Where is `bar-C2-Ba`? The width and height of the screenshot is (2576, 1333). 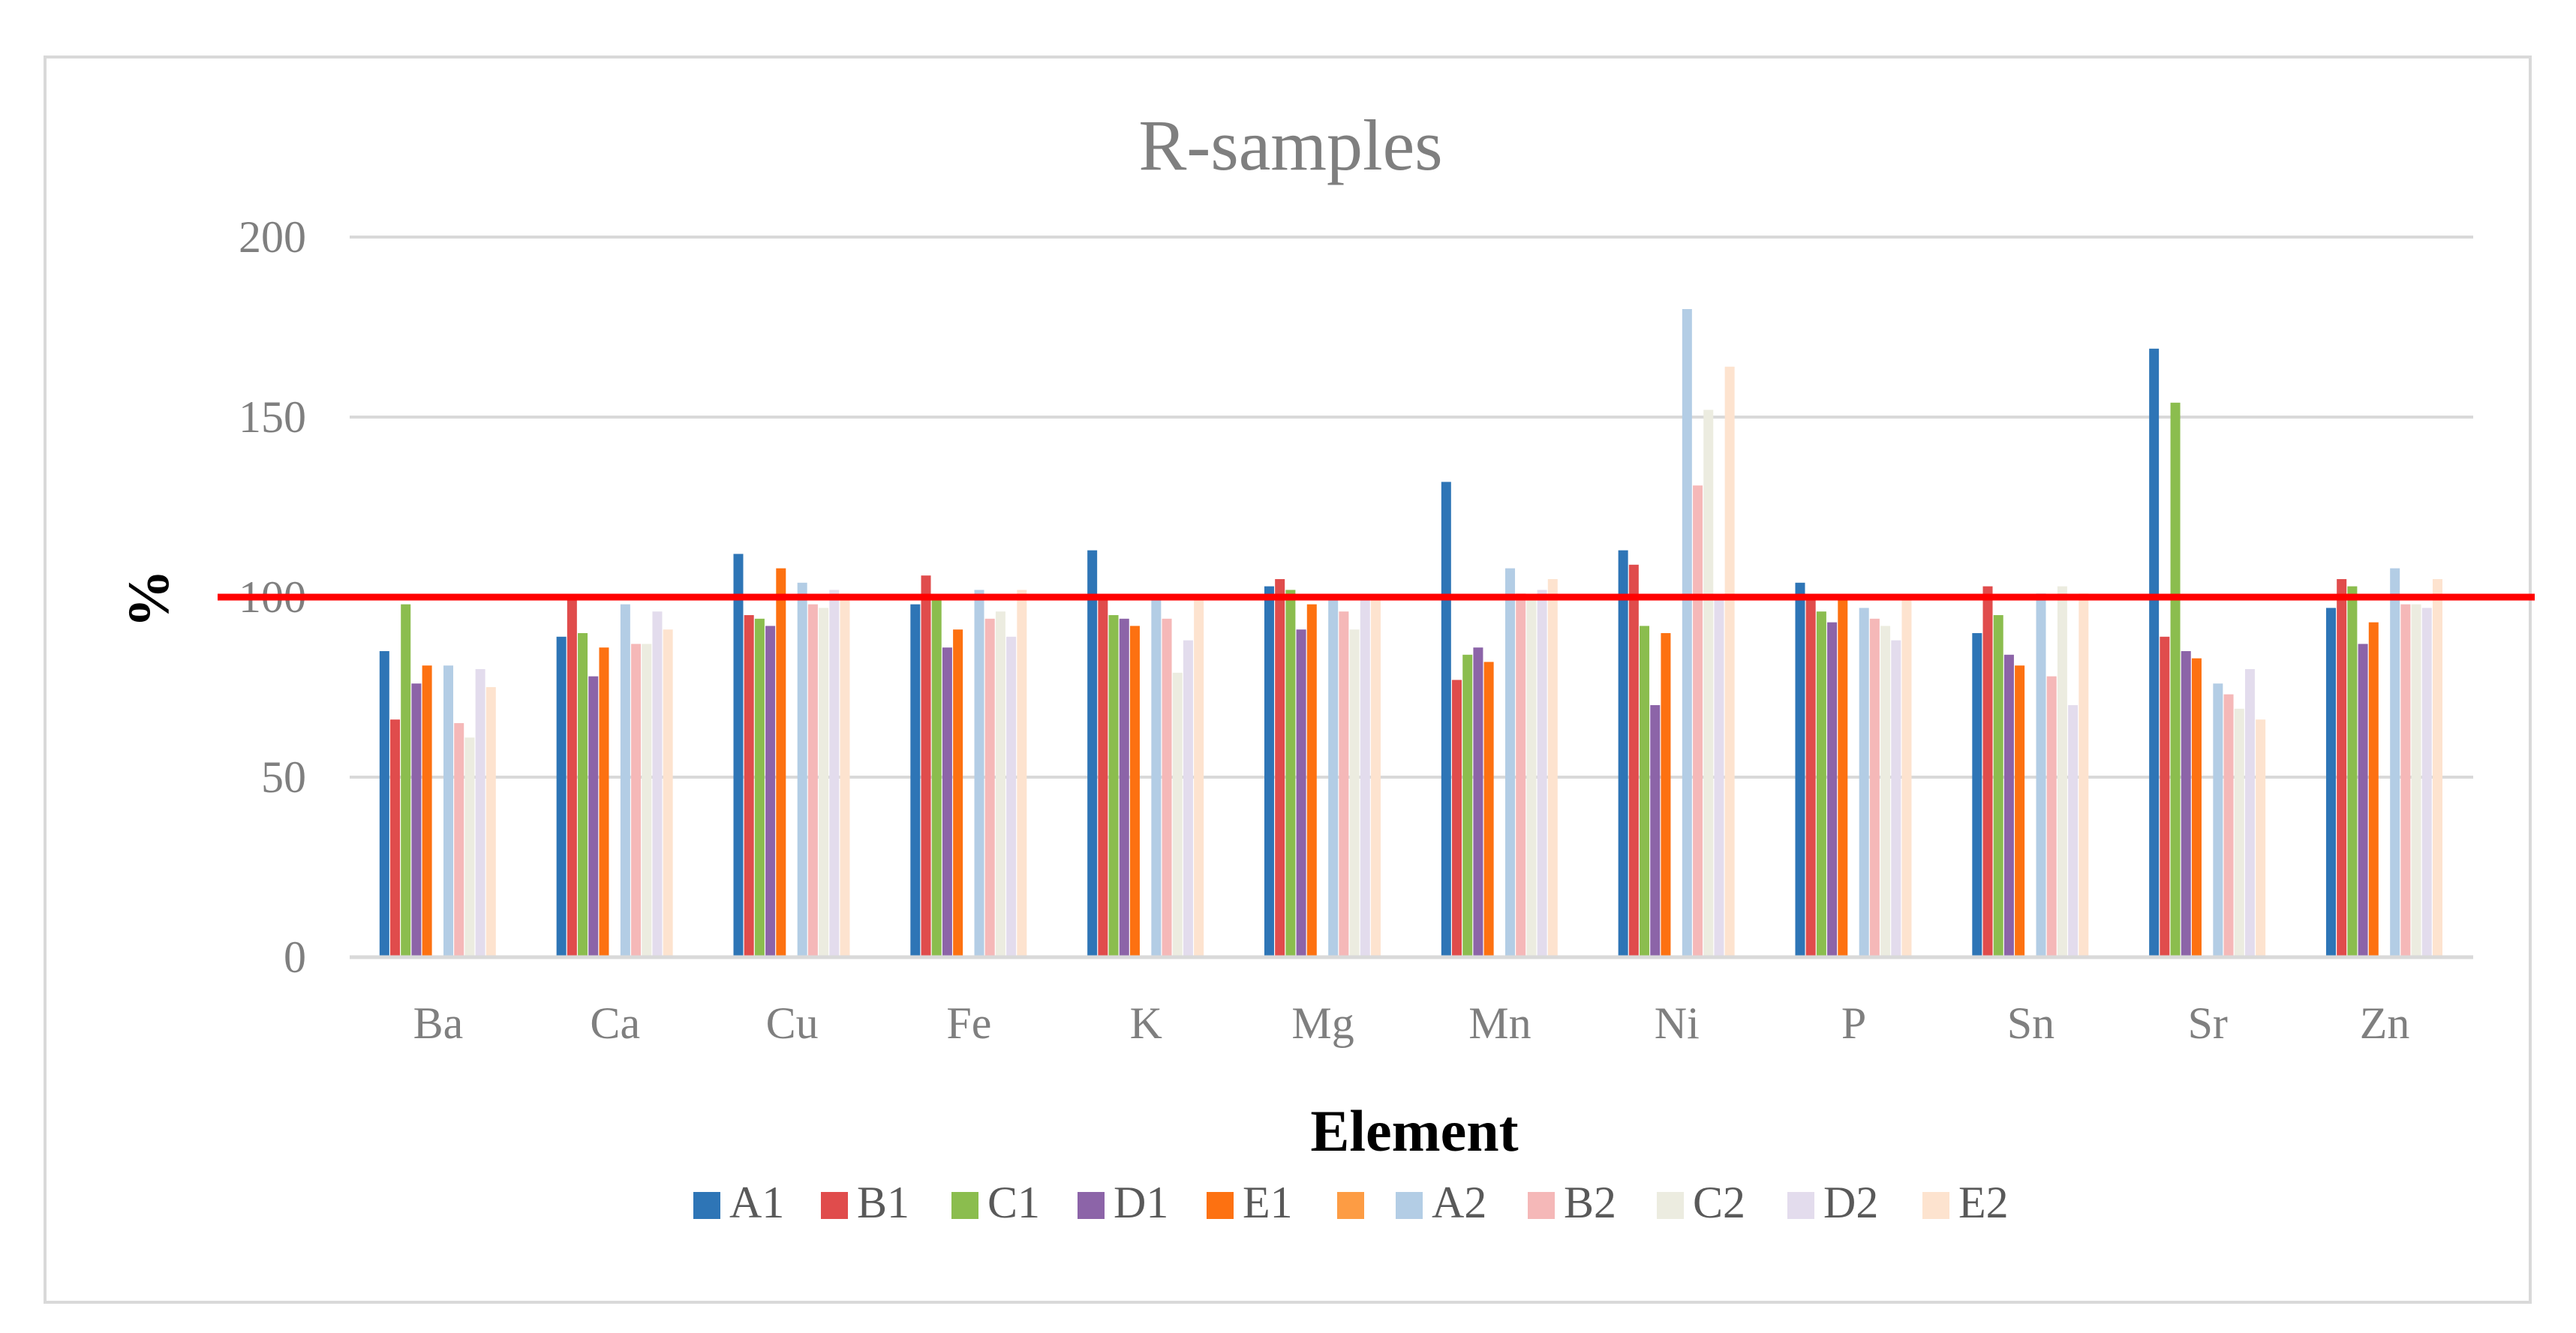 bar-C2-Ba is located at coordinates (469, 847).